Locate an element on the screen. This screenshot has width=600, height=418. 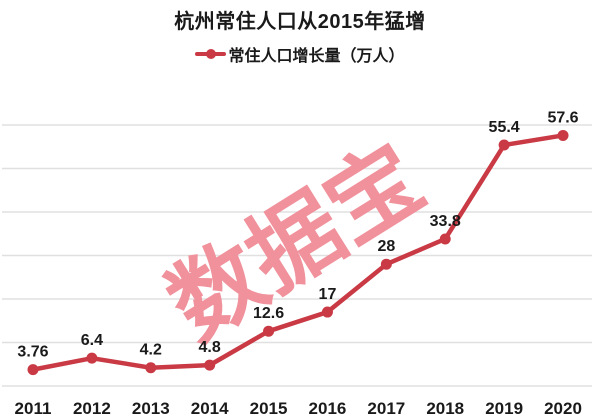
x-axis-label: 2012 is located at coordinates (92, 408).